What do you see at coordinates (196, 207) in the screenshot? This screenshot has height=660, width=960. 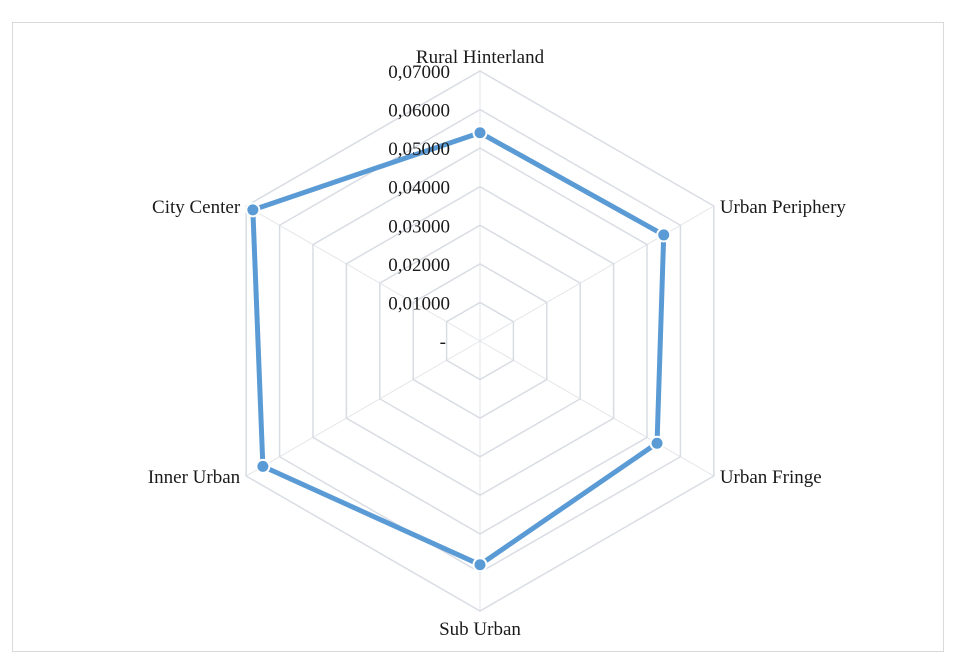 I see `category-label-5: City Center` at bounding box center [196, 207].